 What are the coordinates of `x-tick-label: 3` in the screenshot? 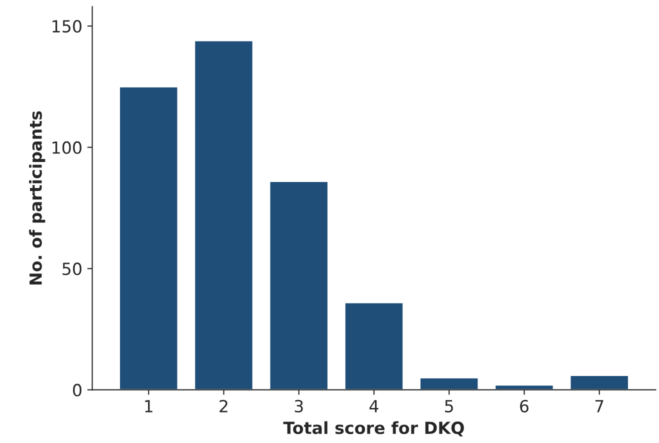 It's located at (298, 406).